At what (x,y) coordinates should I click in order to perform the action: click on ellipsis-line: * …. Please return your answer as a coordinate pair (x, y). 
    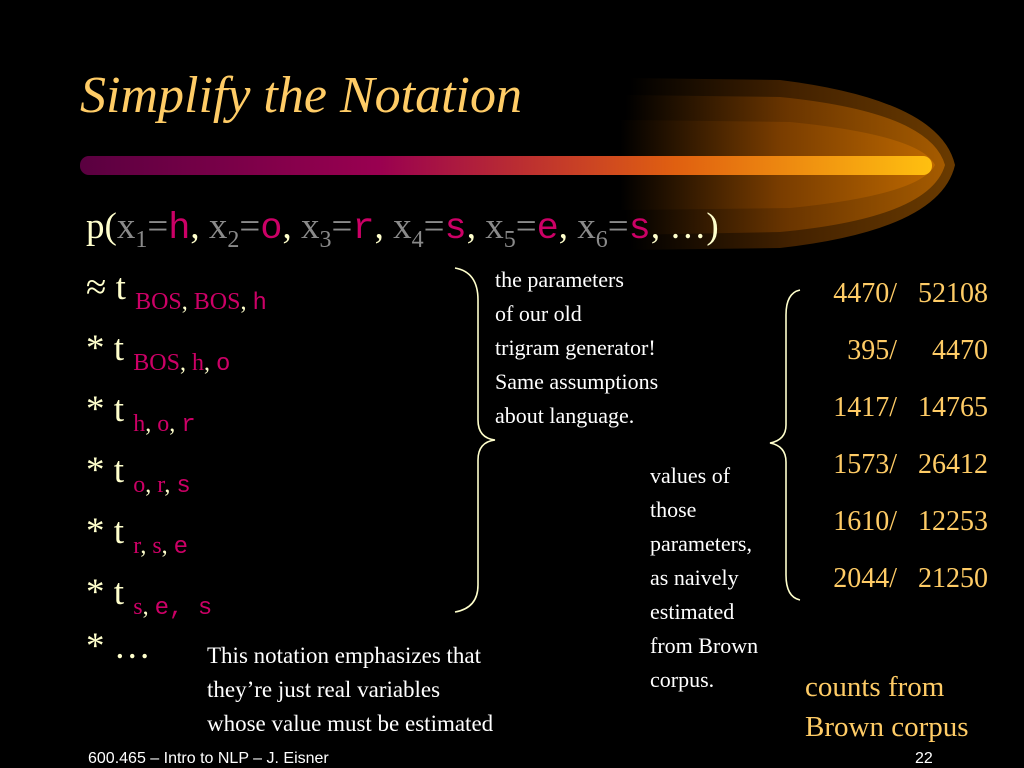
    Looking at the image, I should click on (118, 646).